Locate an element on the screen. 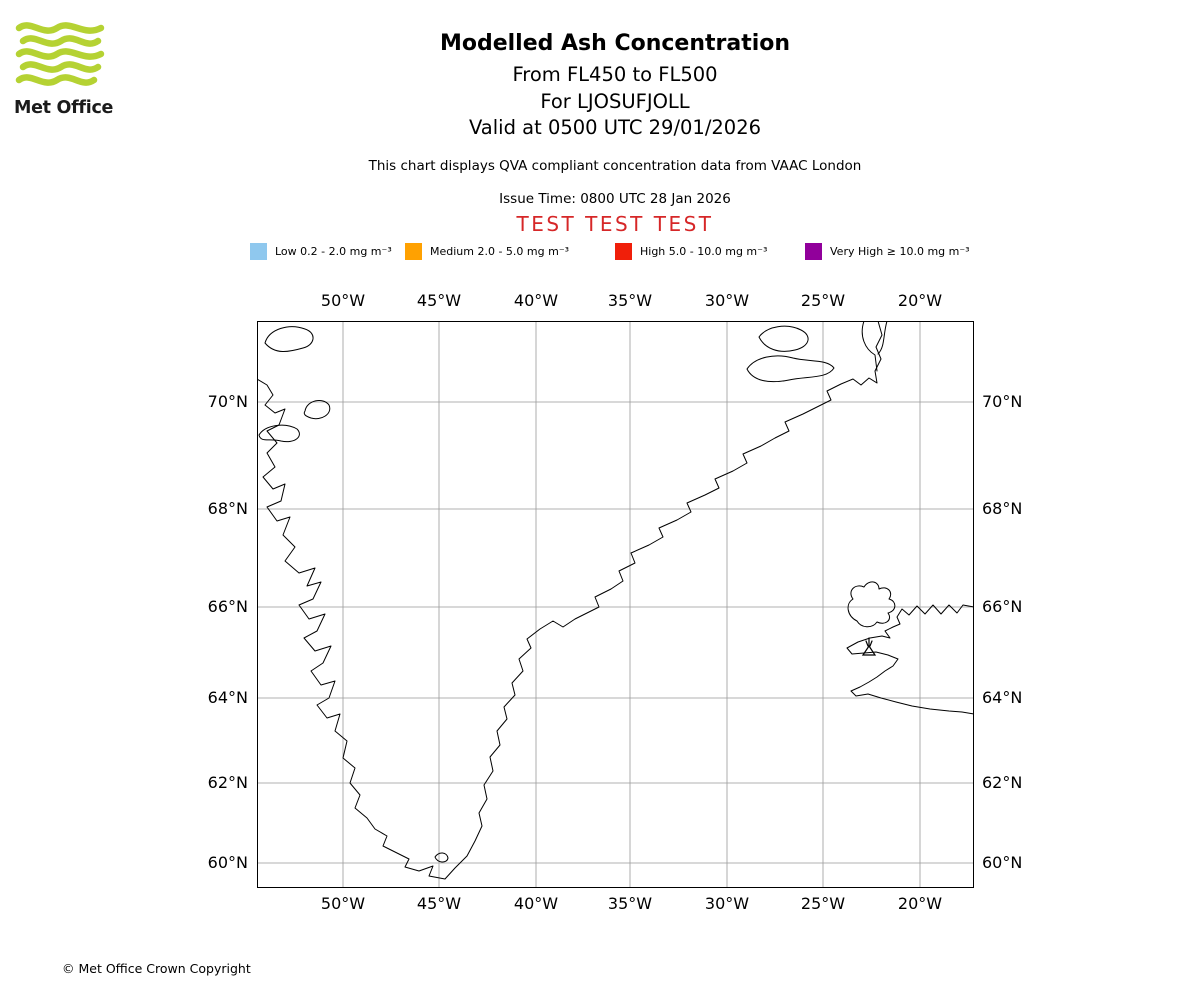 This screenshot has height=1000, width=1200. x-tick-top-30w: 30°W is located at coordinates (727, 300).